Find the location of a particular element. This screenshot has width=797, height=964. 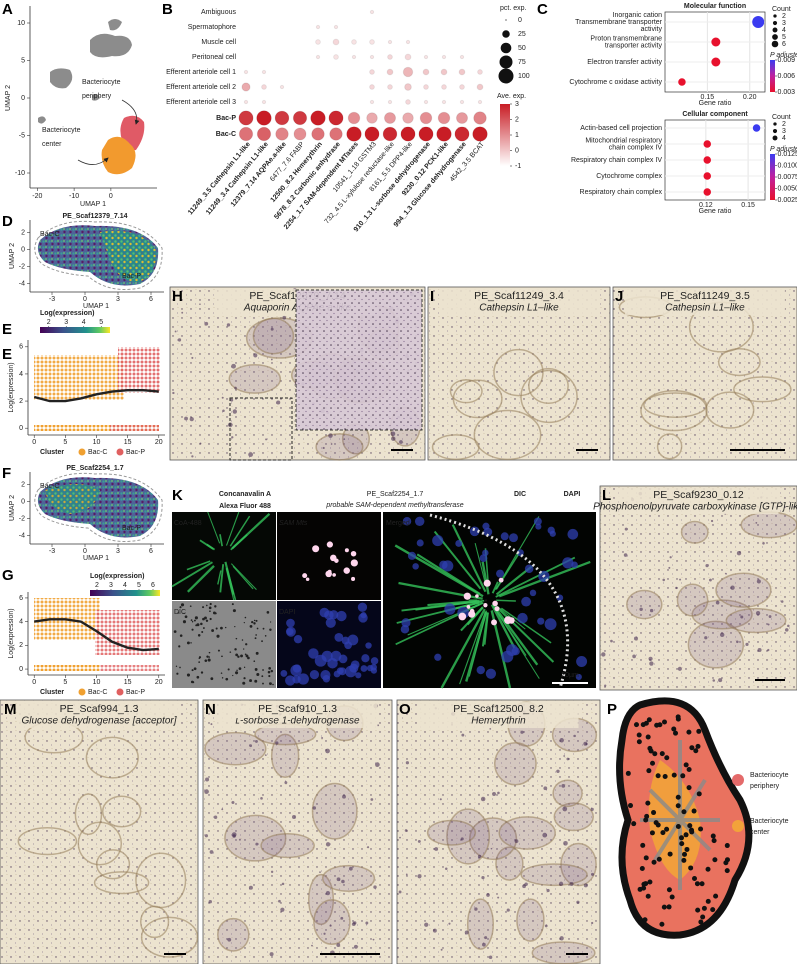

legend-label: 1 is located at coordinates (517, 135).